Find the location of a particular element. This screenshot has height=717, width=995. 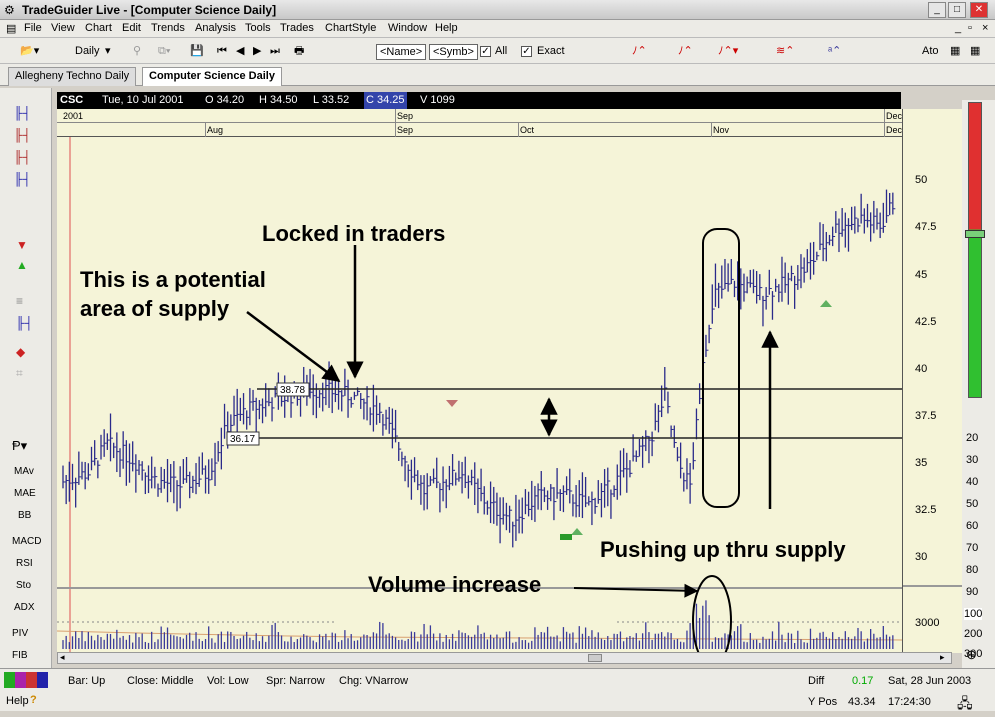

year-label: 2001 is located at coordinates (73, 116).